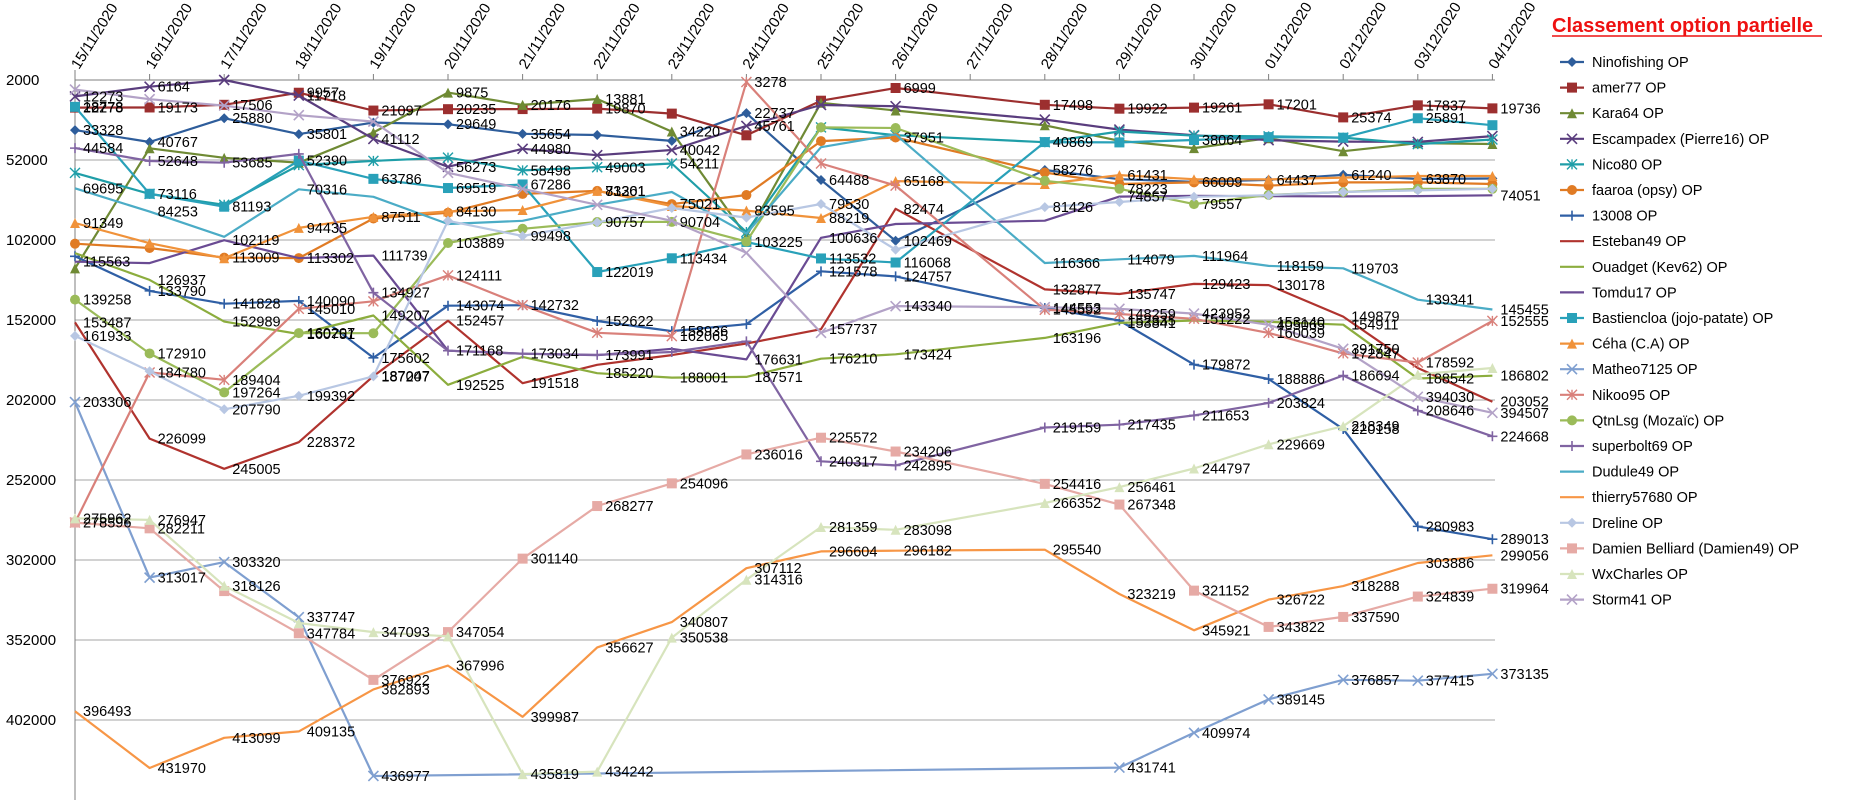  What do you see at coordinates (629, 648) in the screenshot?
I see `data-label: 356627` at bounding box center [629, 648].